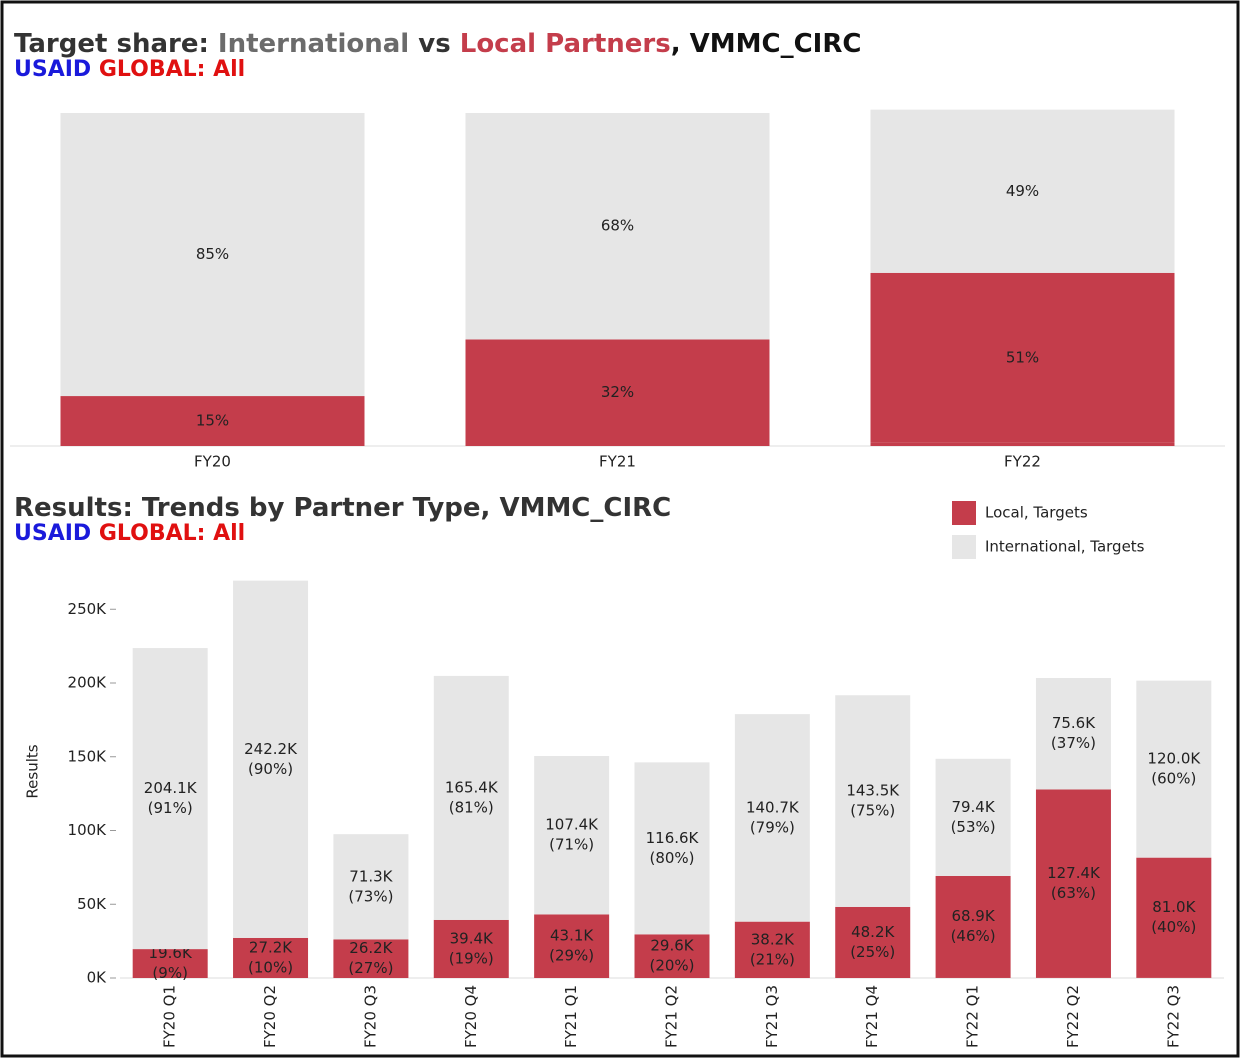 The width and height of the screenshot is (1243, 1060). Describe the element at coordinates (88, 756) in the screenshot. I see `y-tick-label: 150K` at that location.